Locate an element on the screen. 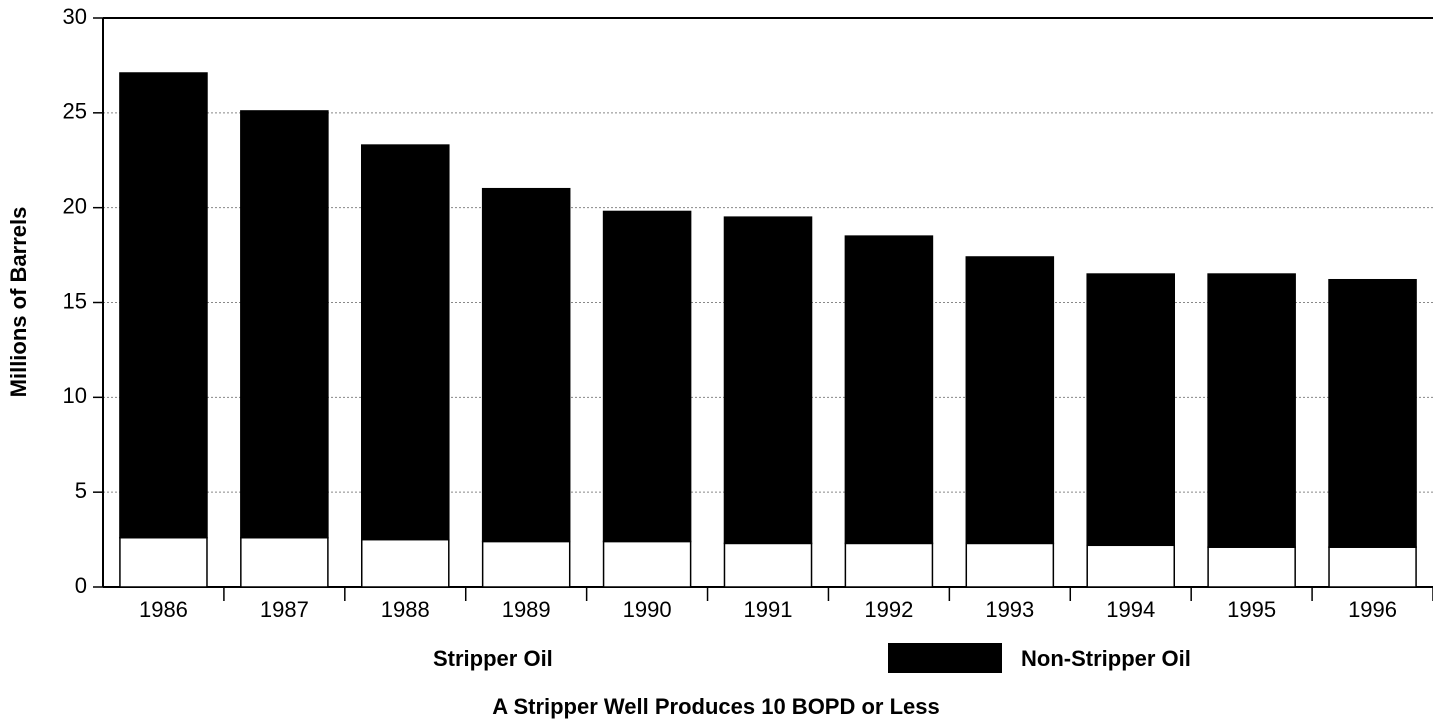 This screenshot has height=723, width=1433. y-tick-label: 25 is located at coordinates (75, 111).